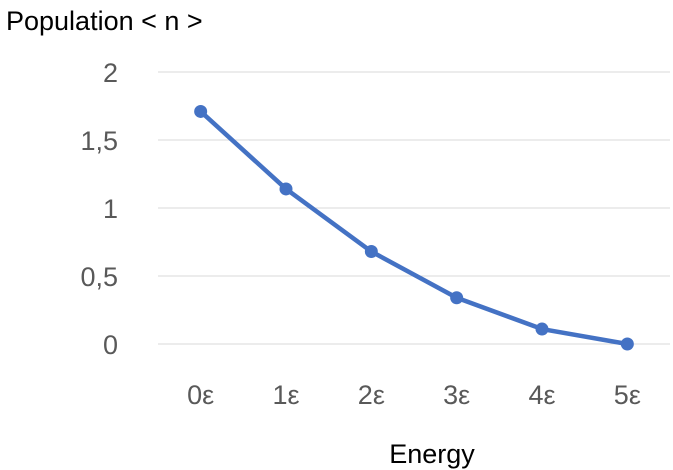  I want to click on x-axis-title: Energy, so click(432, 454).